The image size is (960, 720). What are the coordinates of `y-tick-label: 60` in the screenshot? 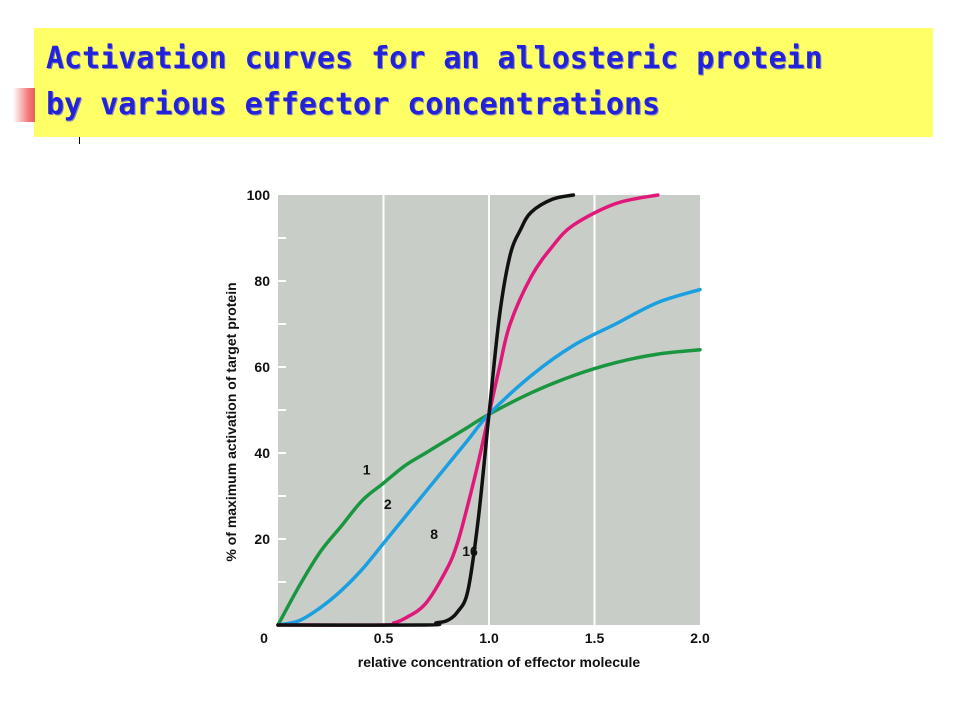 It's located at (262, 367).